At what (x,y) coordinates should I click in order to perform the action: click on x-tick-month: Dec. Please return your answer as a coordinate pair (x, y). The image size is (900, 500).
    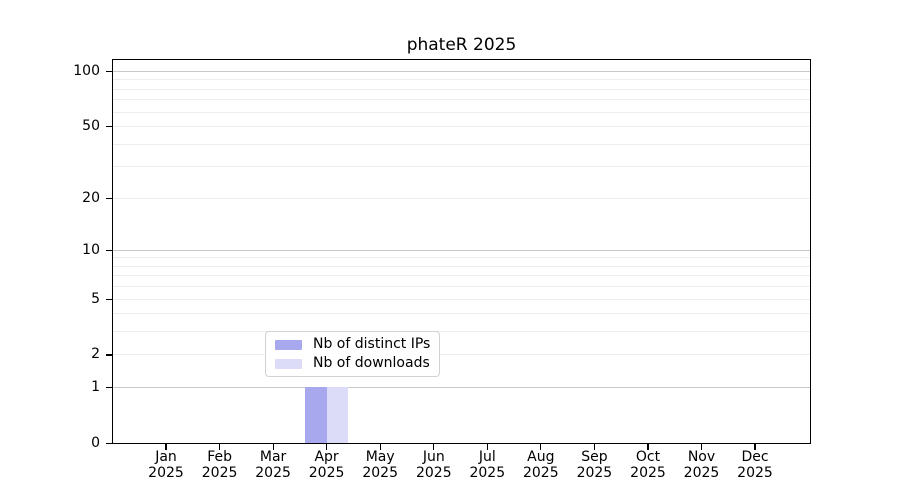
    Looking at the image, I should click on (755, 457).